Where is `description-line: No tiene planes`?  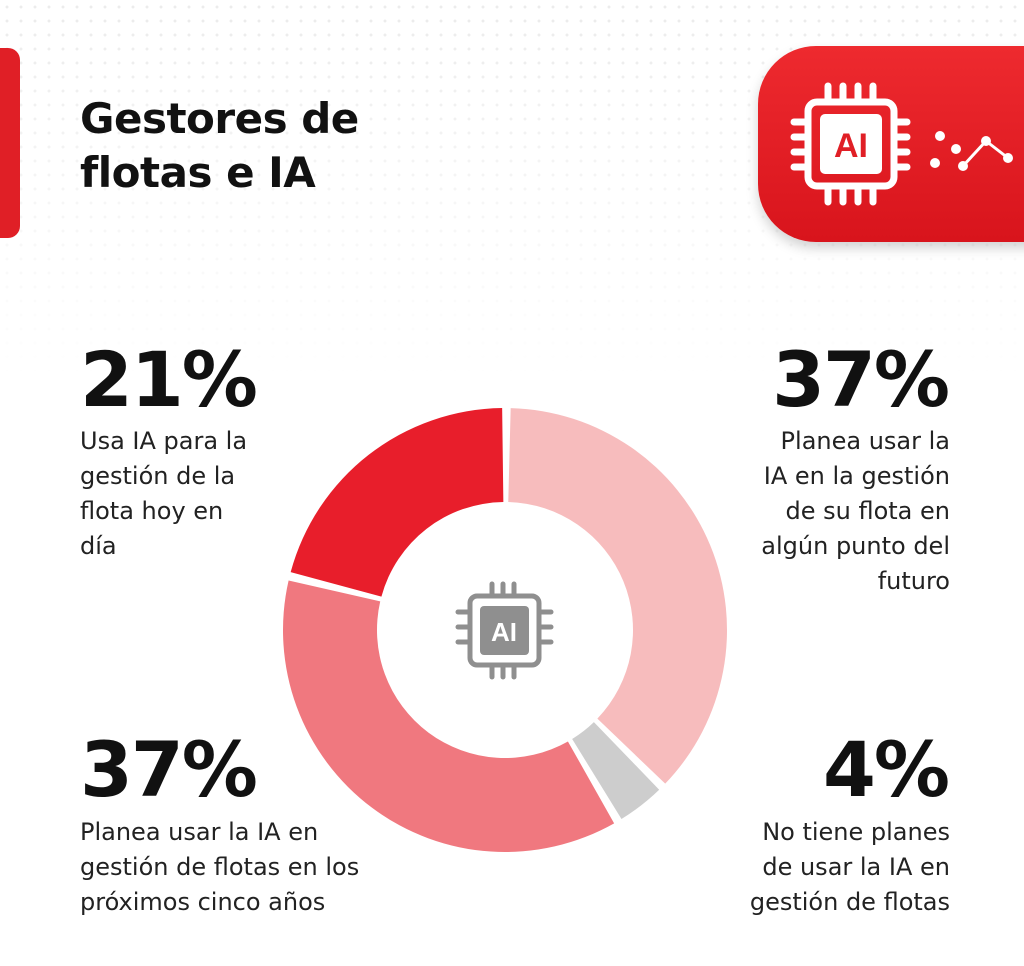
description-line: No tiene planes is located at coordinates (856, 832).